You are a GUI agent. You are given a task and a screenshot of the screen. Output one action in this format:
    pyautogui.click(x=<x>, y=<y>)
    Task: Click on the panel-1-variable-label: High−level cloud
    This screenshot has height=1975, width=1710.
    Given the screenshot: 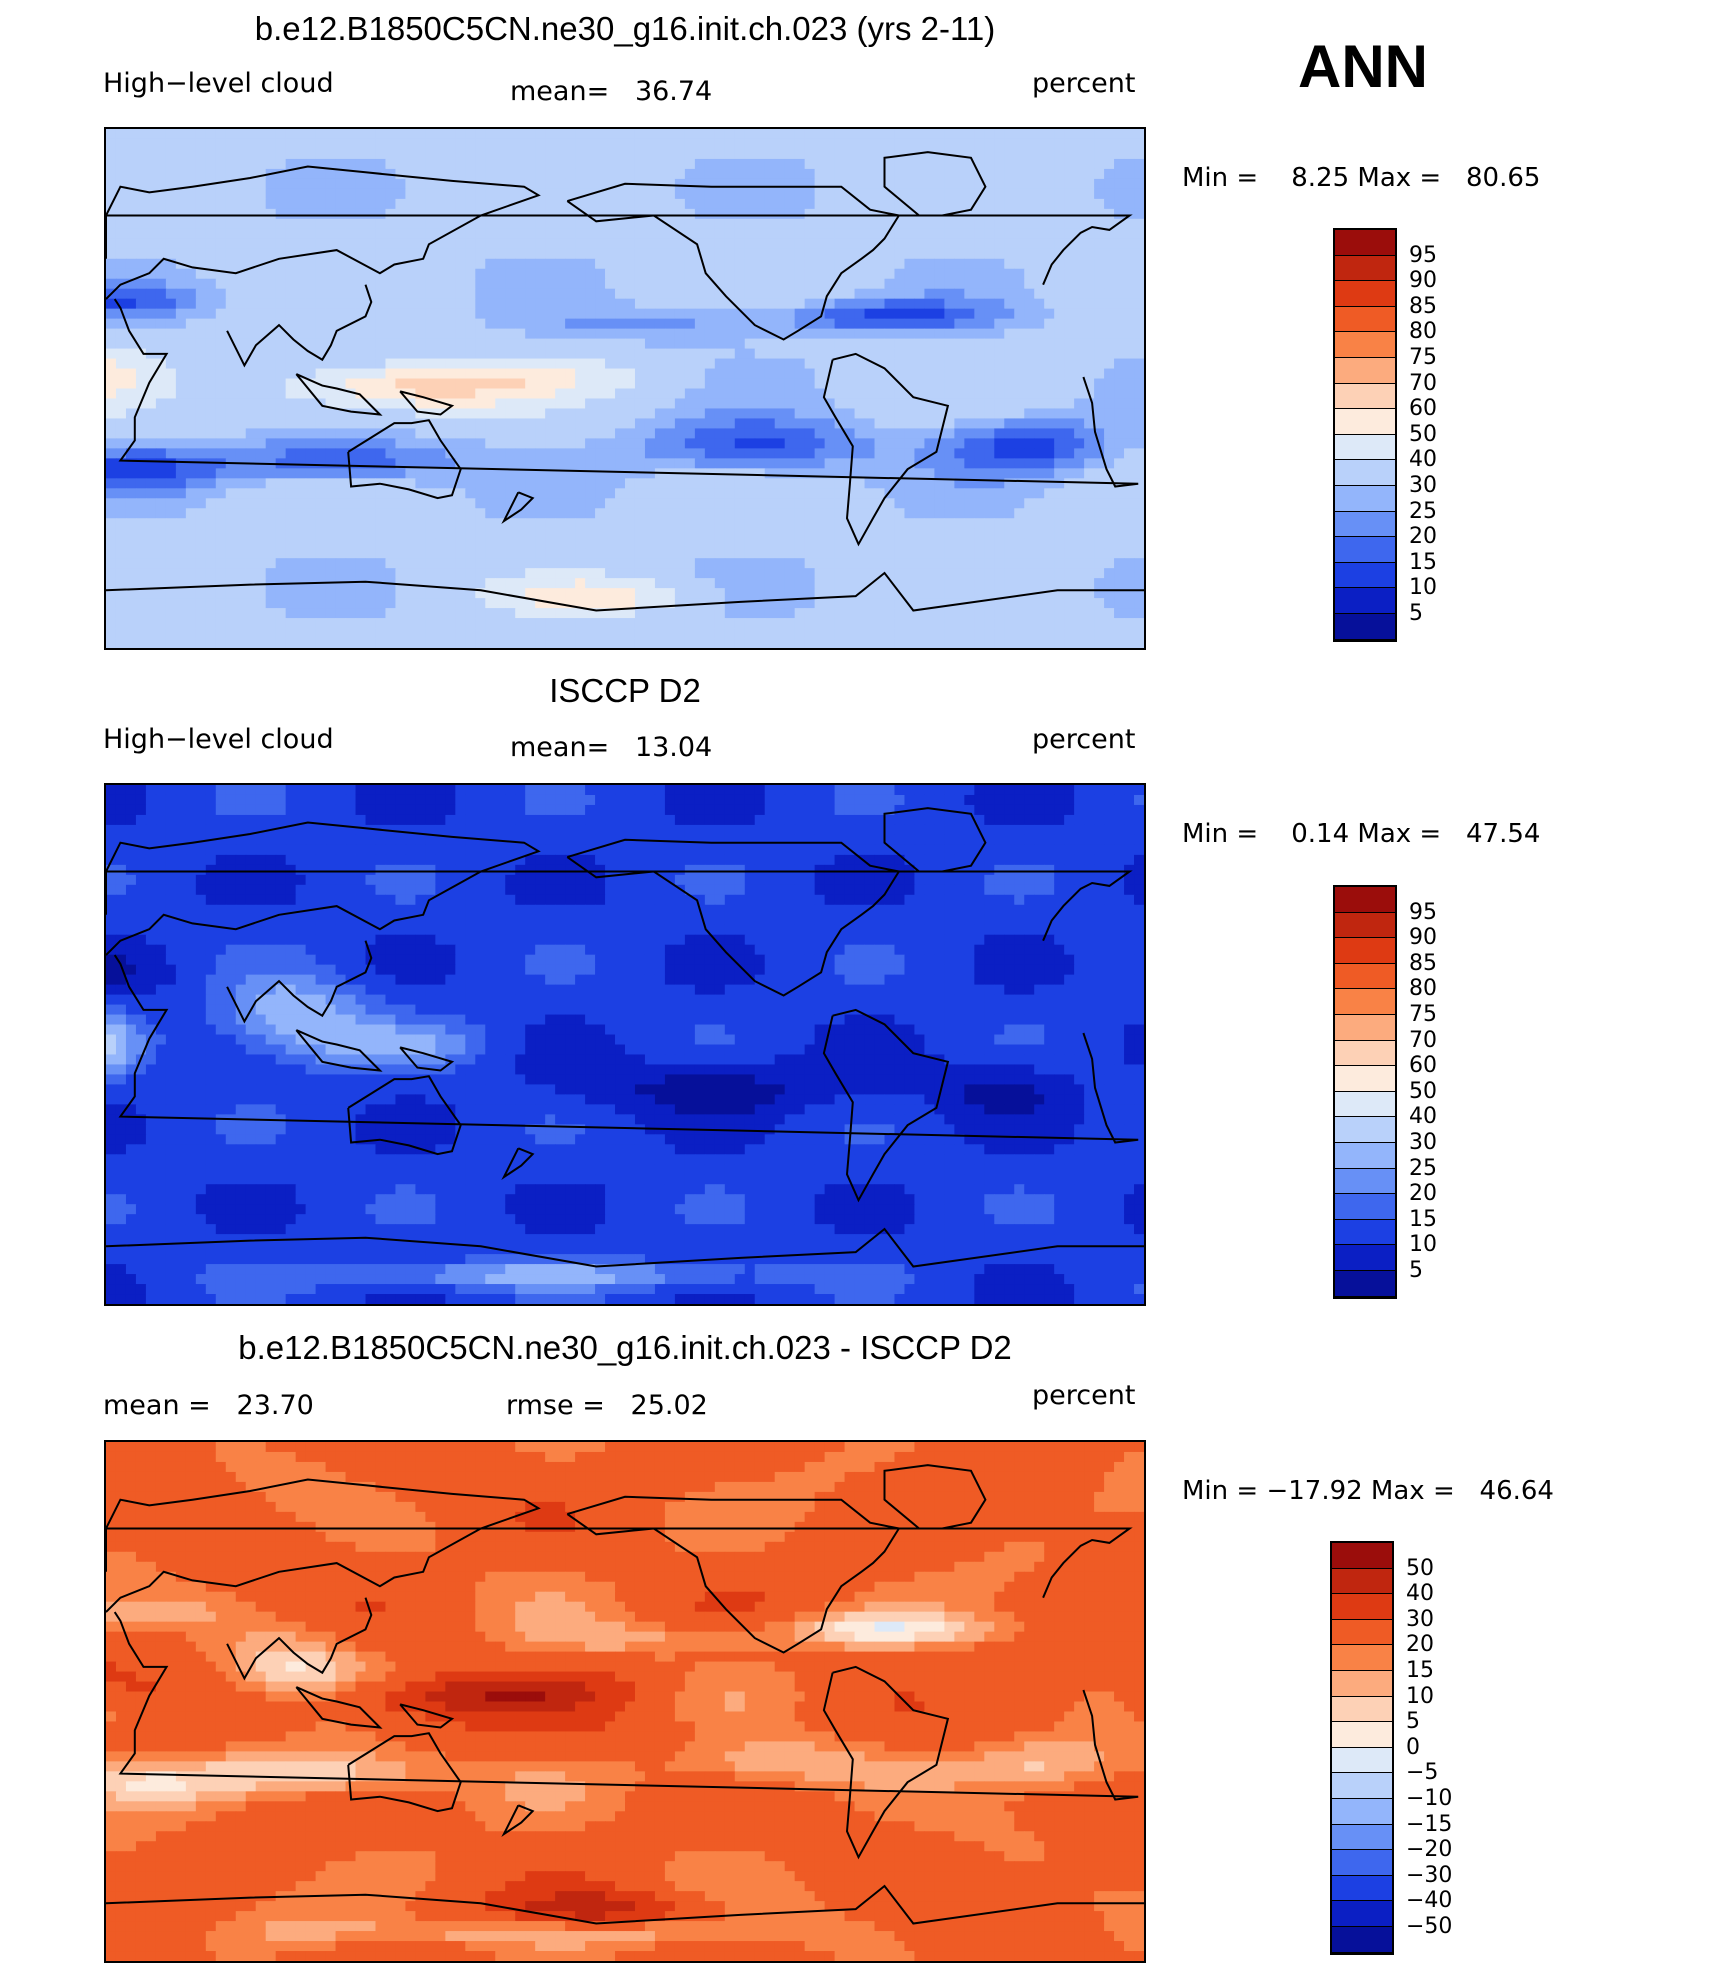 What is the action you would take?
    pyautogui.click(x=218, y=83)
    